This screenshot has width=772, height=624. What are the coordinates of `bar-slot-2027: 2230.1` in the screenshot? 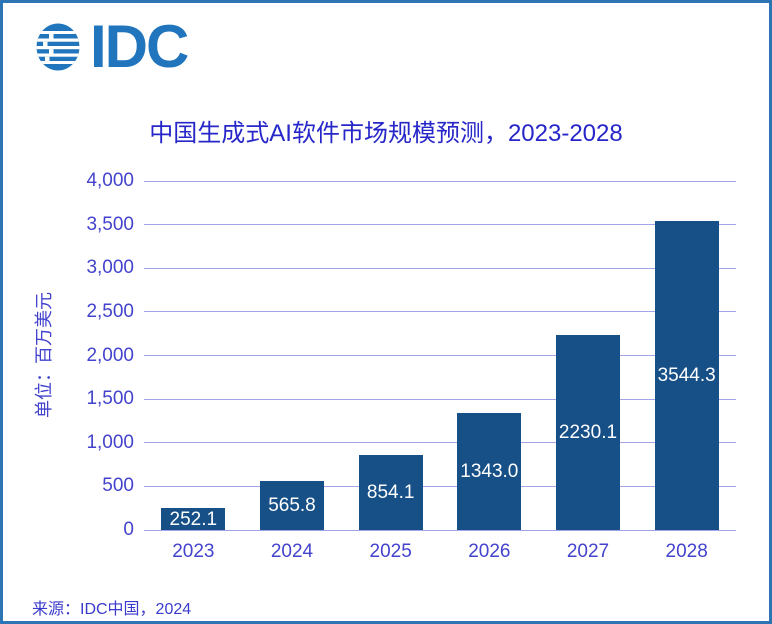 It's located at (588, 355).